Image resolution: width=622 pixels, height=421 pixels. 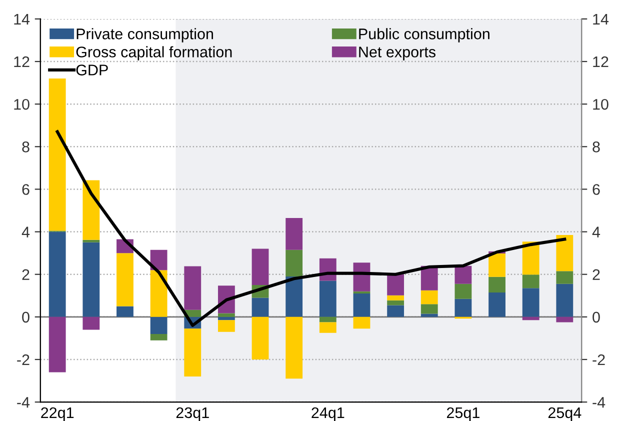 I want to click on y2-tick-label: 14, so click(x=601, y=19).